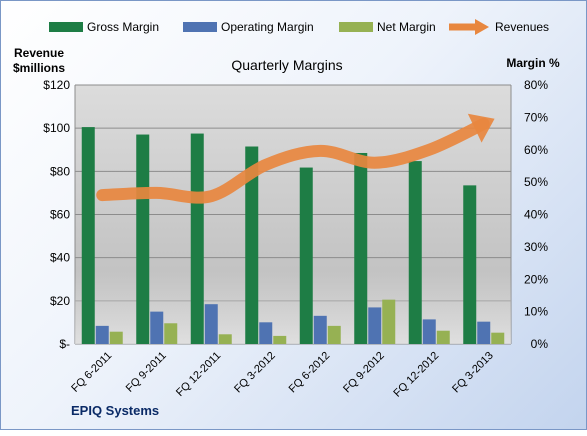 This screenshot has width=587, height=436. Describe the element at coordinates (66, 27) in the screenshot. I see `legend-swatch-gross-margin` at that location.